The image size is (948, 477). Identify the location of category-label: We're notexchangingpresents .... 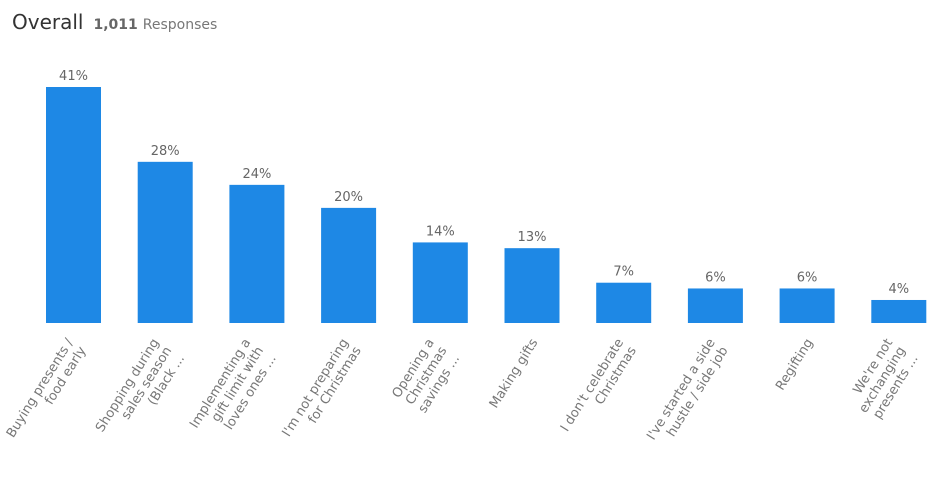
(883, 380).